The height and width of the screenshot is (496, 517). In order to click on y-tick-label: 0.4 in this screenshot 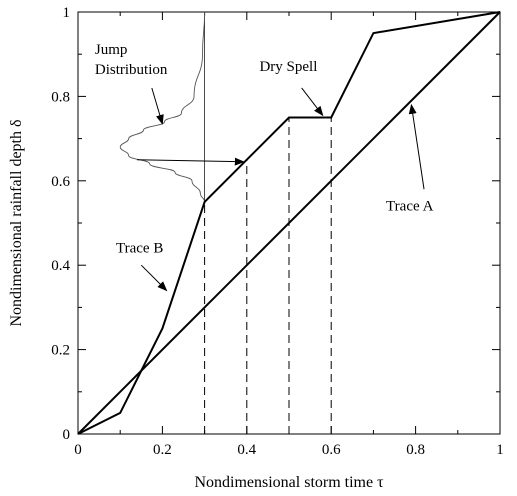, I will do `click(60, 266)`.